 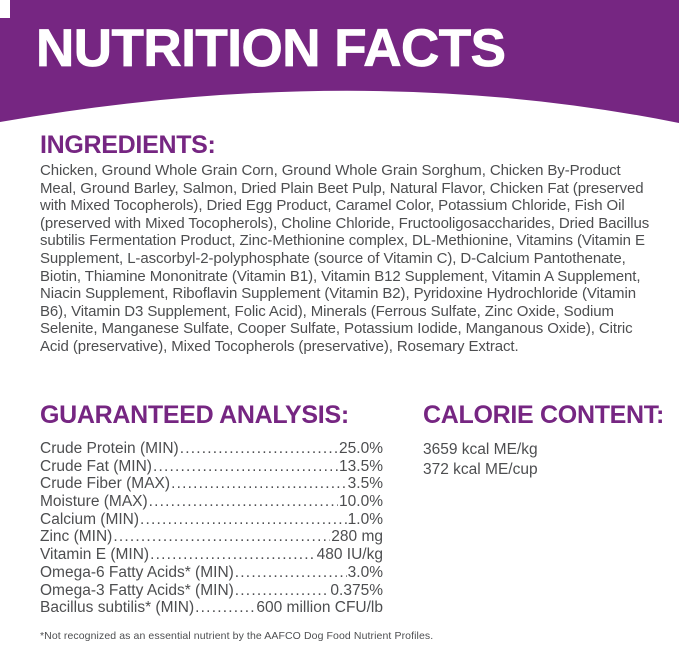 What do you see at coordinates (361, 448) in the screenshot?
I see `analysis-value: 25.0%` at bounding box center [361, 448].